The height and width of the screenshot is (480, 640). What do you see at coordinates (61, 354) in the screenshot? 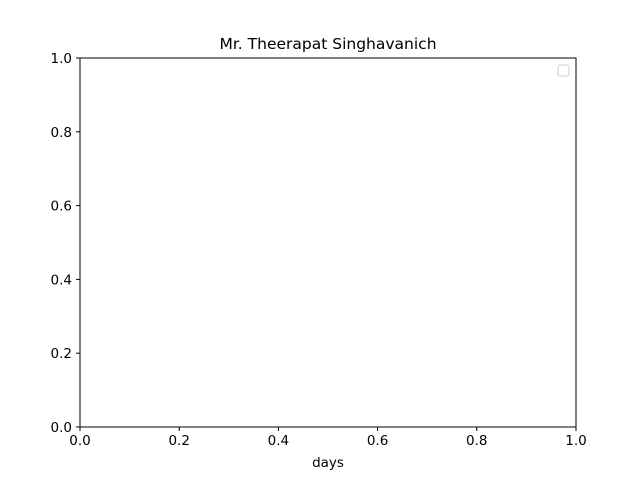
I see `y-tick-label: 0.2` at bounding box center [61, 354].